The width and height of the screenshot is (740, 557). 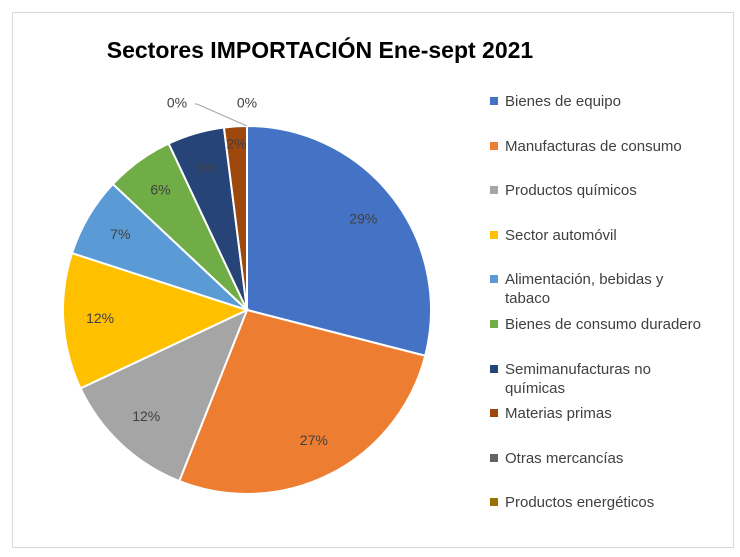 I want to click on legend-label: Productos energéticos, so click(x=580, y=503).